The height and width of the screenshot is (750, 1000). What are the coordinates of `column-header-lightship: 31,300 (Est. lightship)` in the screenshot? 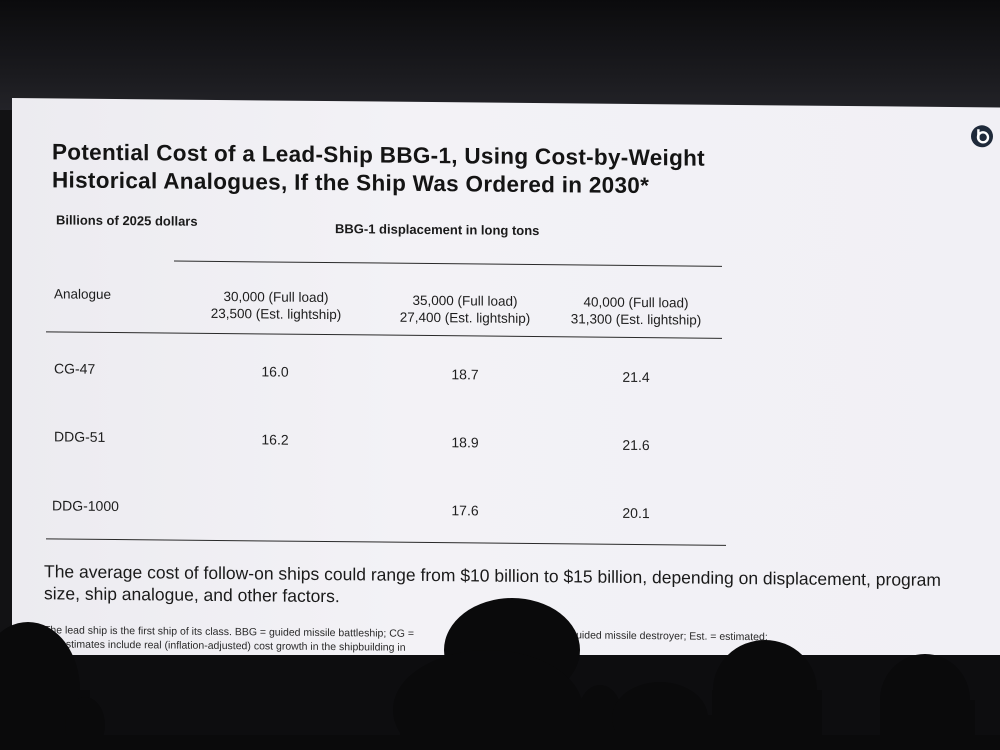 It's located at (636, 319).